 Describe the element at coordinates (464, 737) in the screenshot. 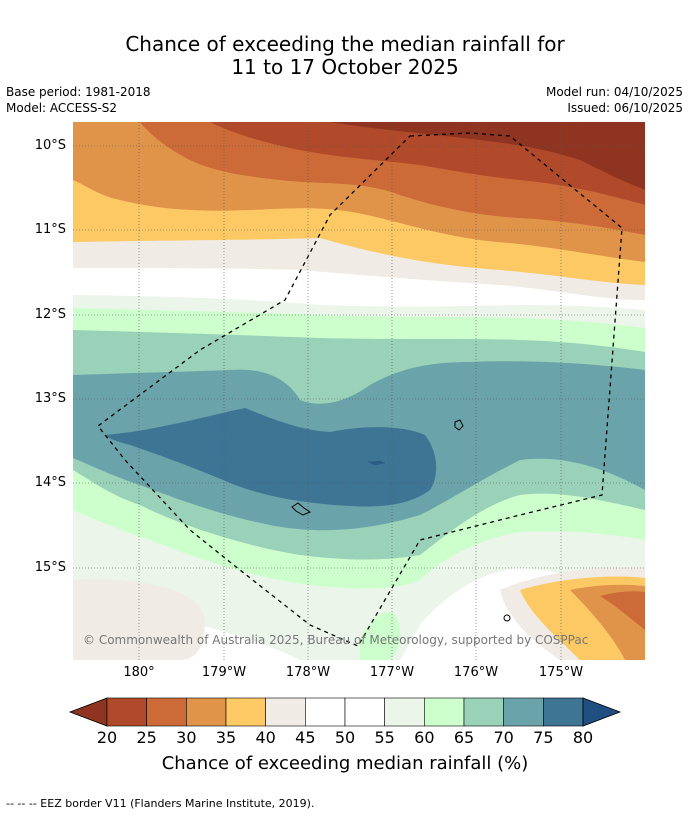

I see `colorbar-tick-65: 65` at that location.